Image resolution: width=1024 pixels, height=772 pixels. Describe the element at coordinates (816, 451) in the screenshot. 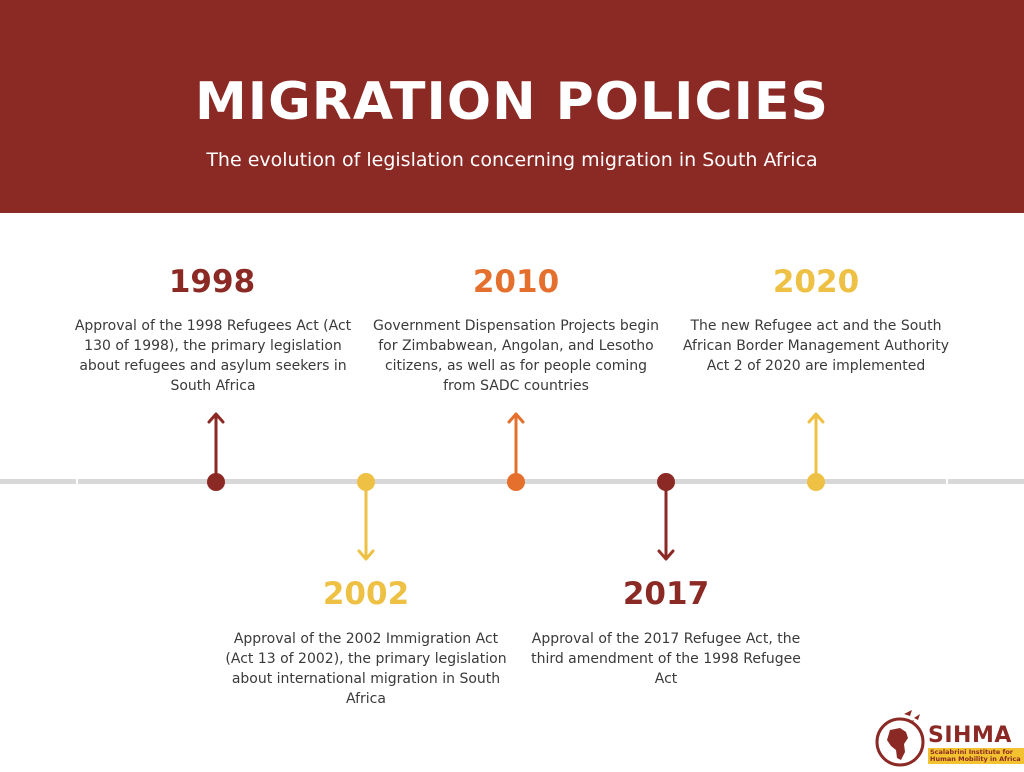

I see `event-marker-2020` at that location.